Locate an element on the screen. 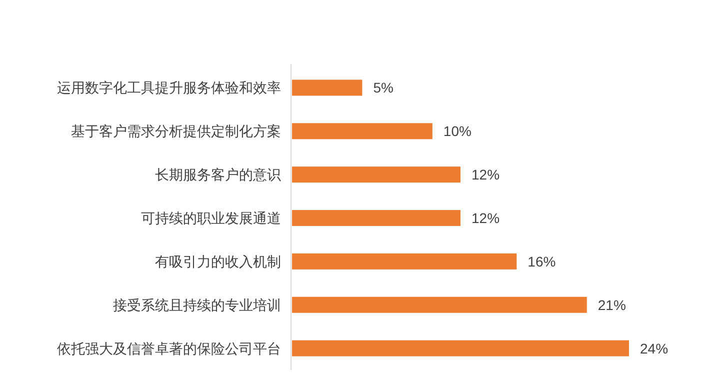 The width and height of the screenshot is (726, 384). category-label: 基于客户需求分析提供定制化方案 is located at coordinates (176, 131).